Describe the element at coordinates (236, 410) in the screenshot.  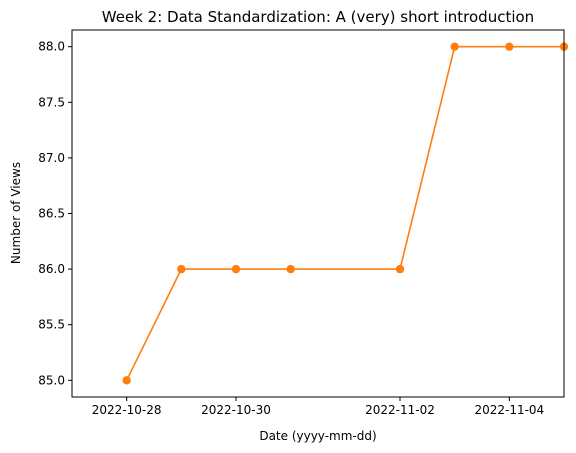
I see `x-tick-label: 2022-10-30` at that location.